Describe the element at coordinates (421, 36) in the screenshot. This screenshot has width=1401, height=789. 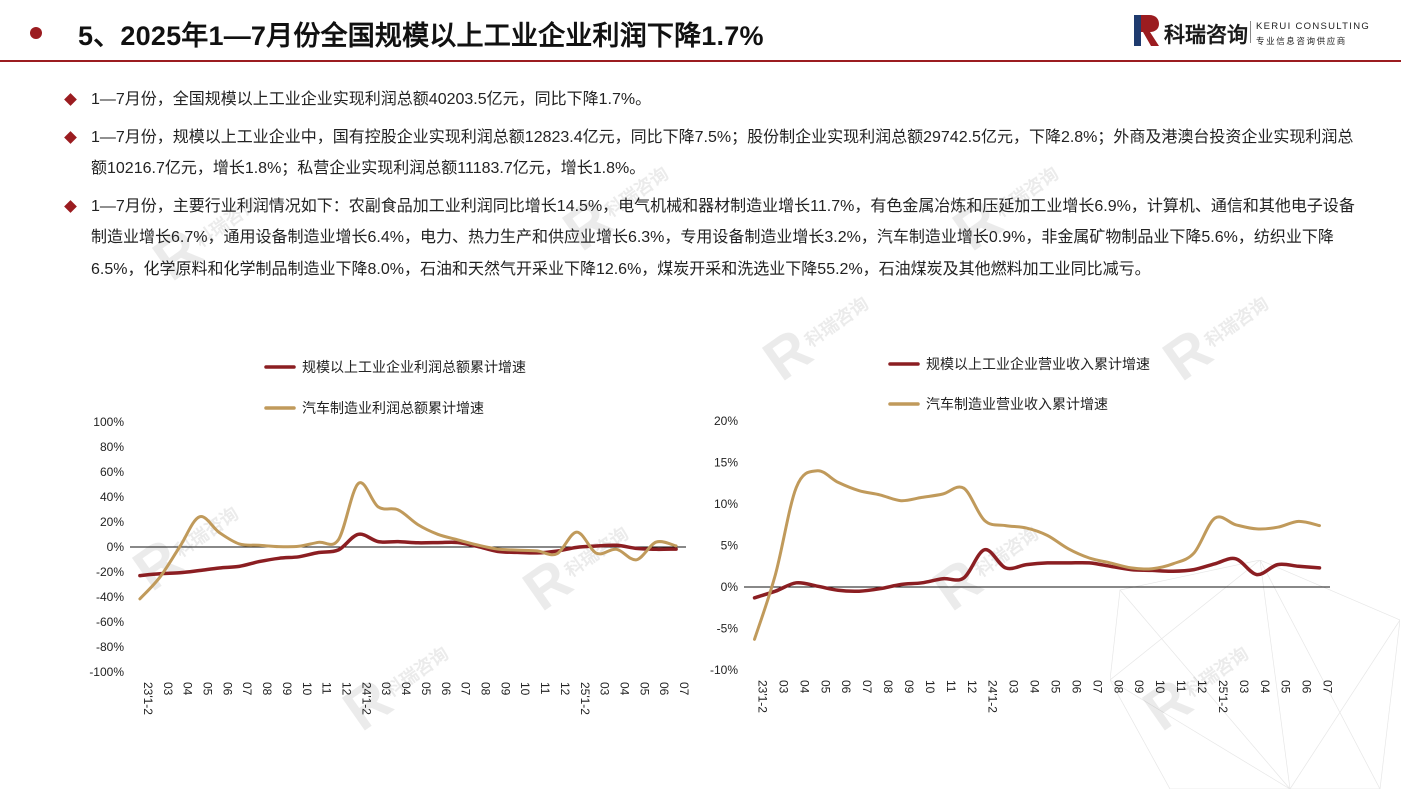
I see `page-title: 5、2025年1—7月份全国规模以上工业企业利润下降1.7%` at that location.